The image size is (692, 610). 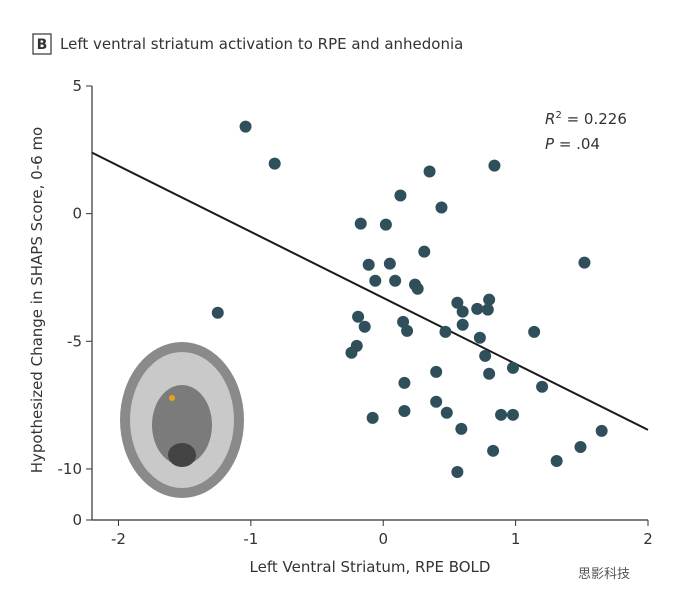 What do you see at coordinates (77, 86) in the screenshot?
I see `y-tick-label: 5` at bounding box center [77, 86].